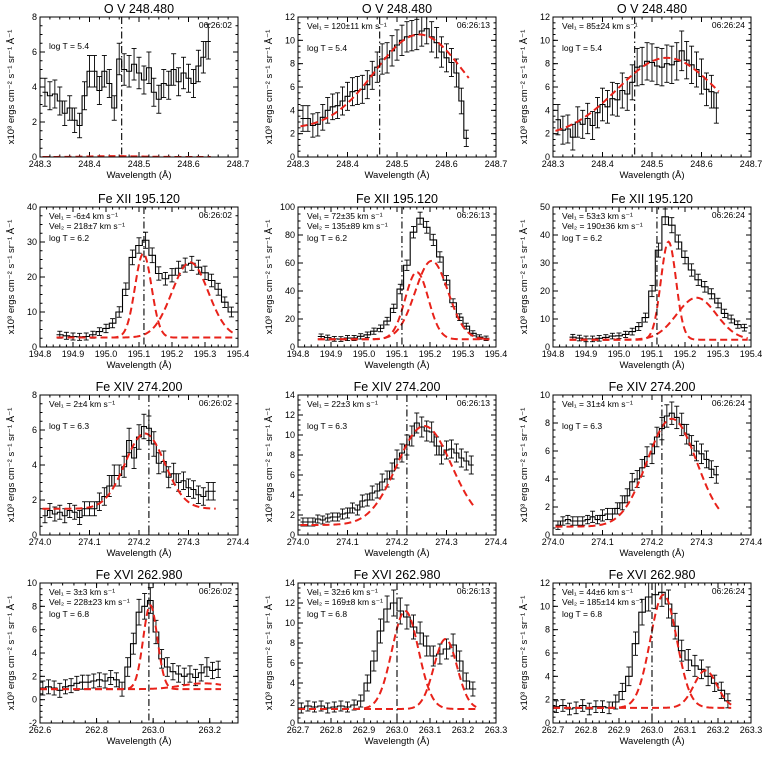  Describe the element at coordinates (215, 591) in the screenshot. I see `timestamp-label: 06:26:02` at that location.